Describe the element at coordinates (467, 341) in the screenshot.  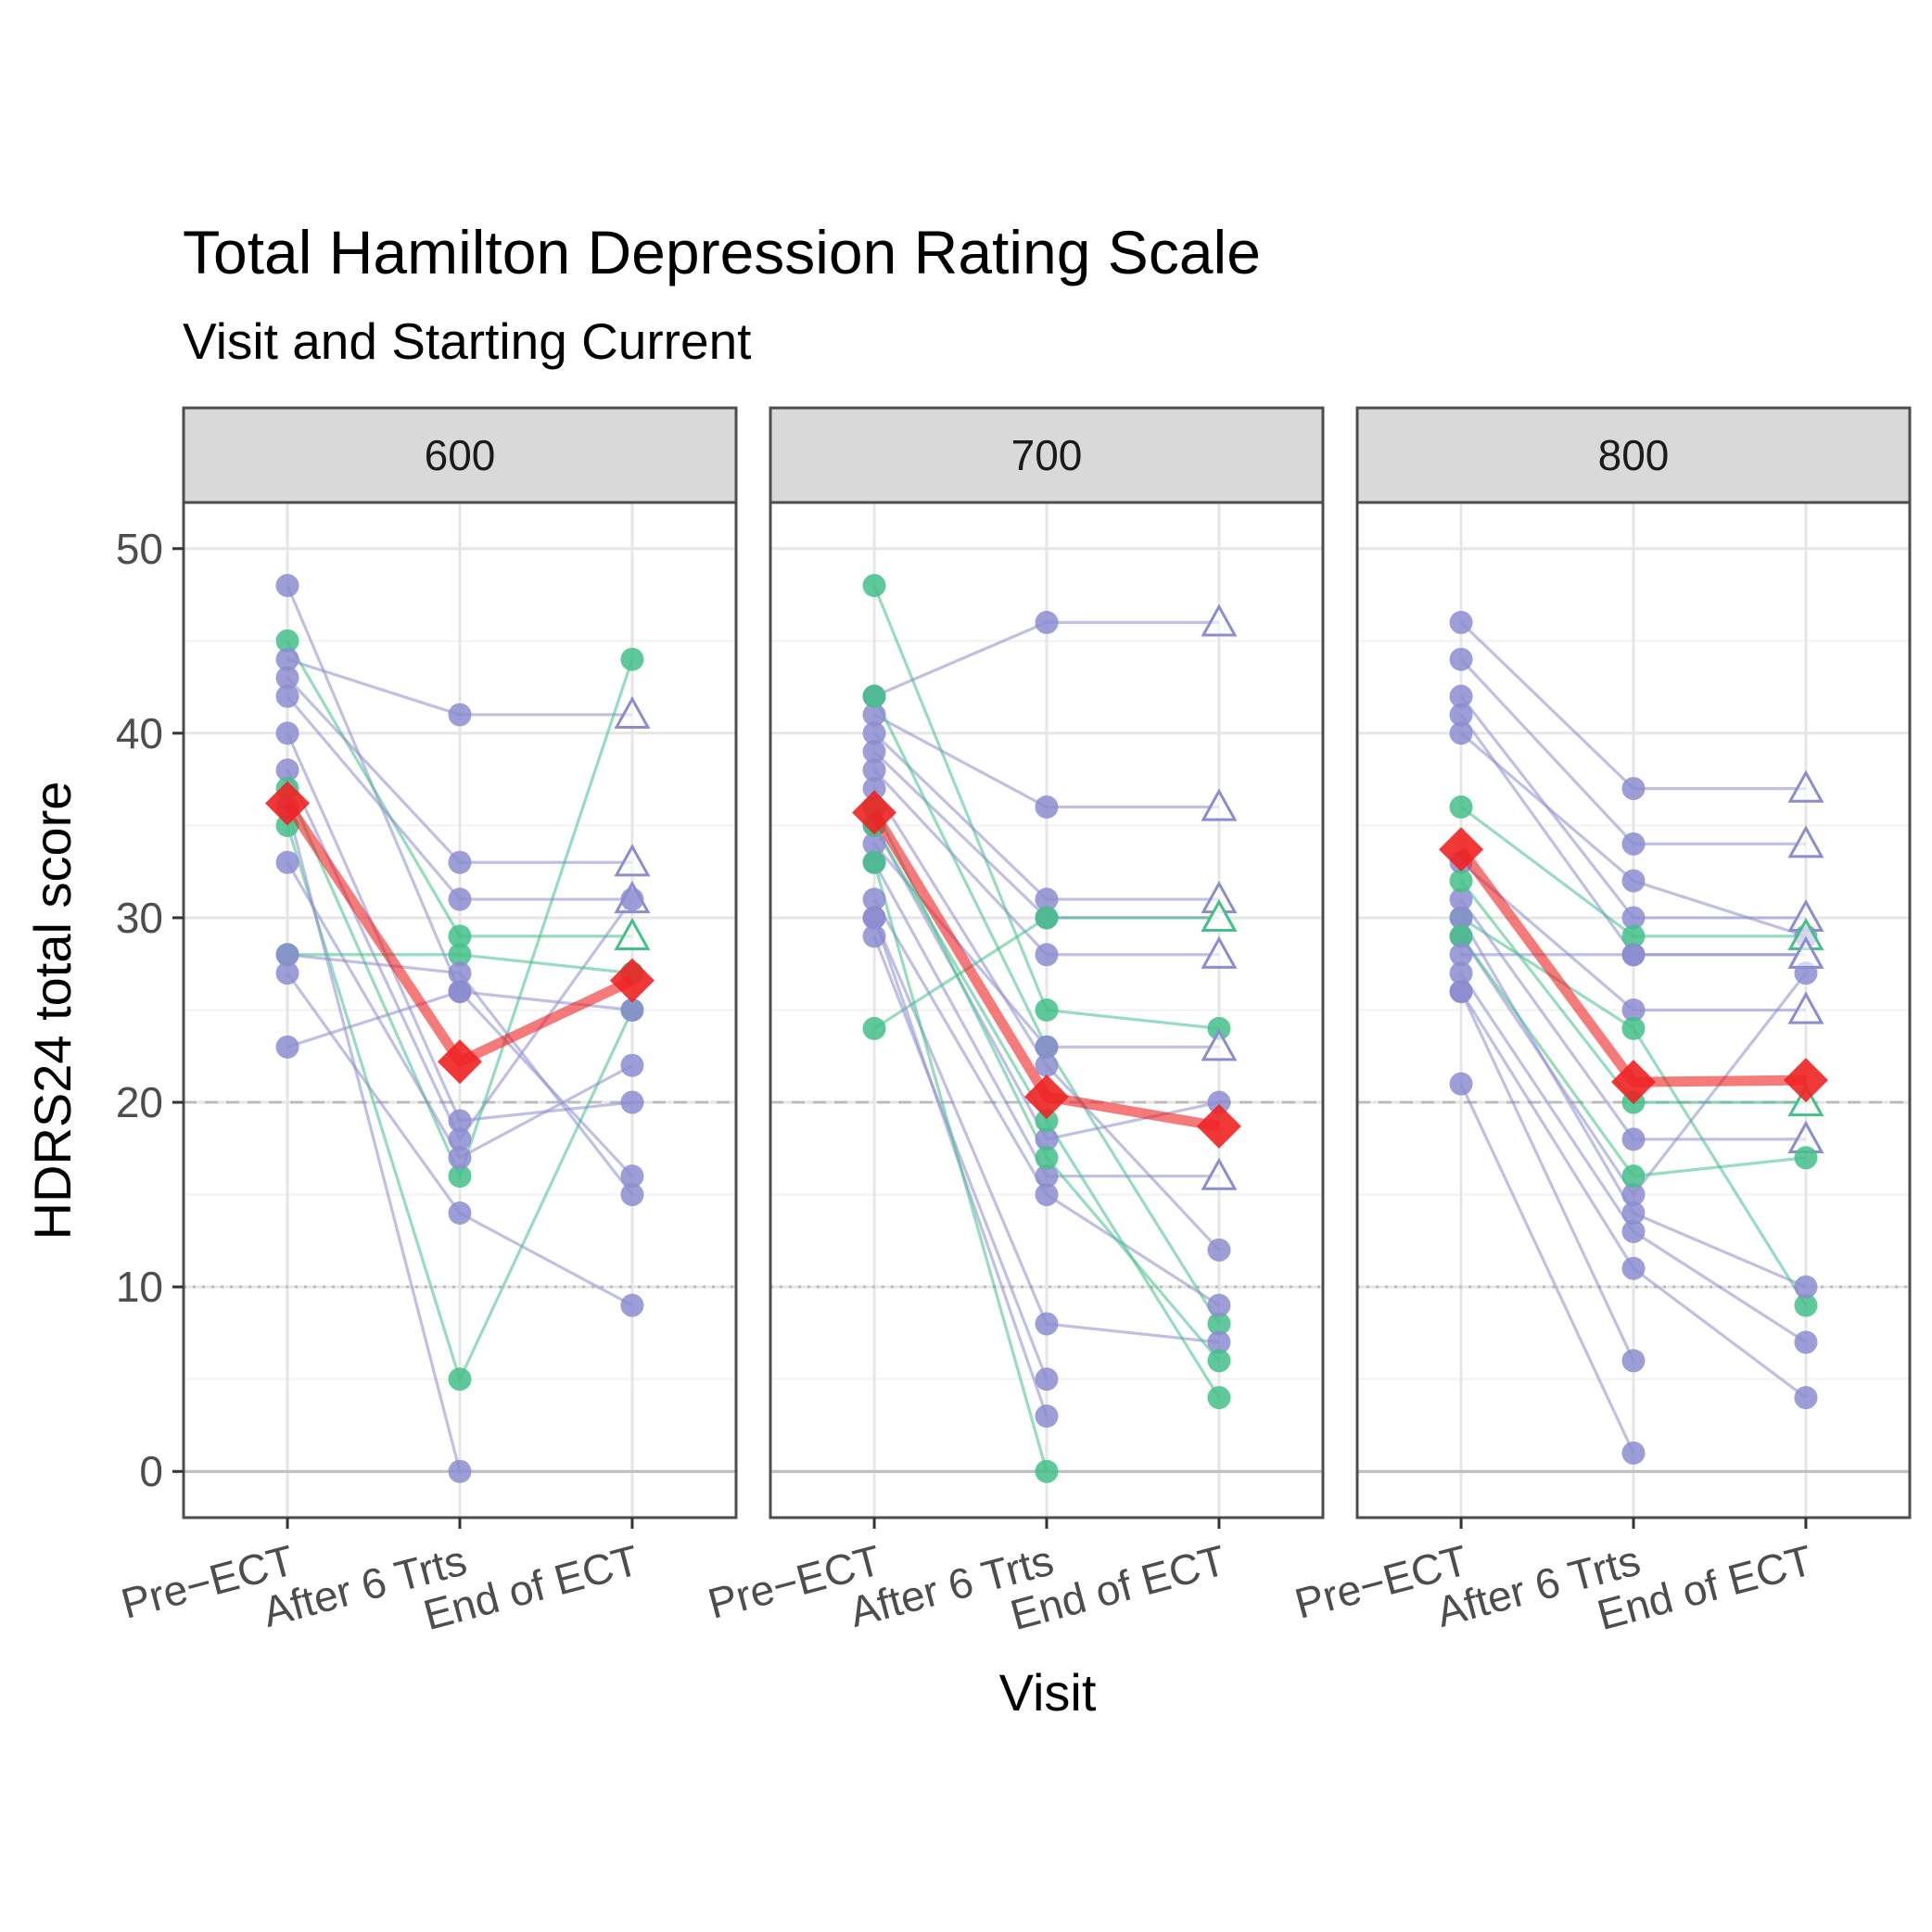
I see `chart-subtitle: Visit and Starting Current` at that location.